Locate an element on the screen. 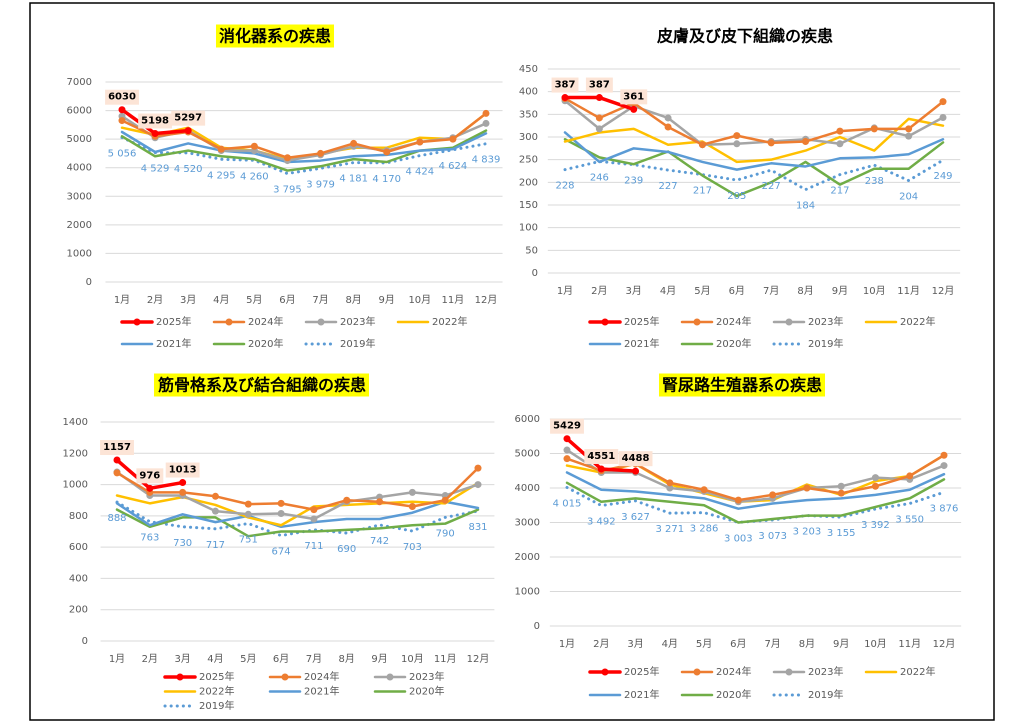  y-tick-label: 150 is located at coordinates (528, 205).